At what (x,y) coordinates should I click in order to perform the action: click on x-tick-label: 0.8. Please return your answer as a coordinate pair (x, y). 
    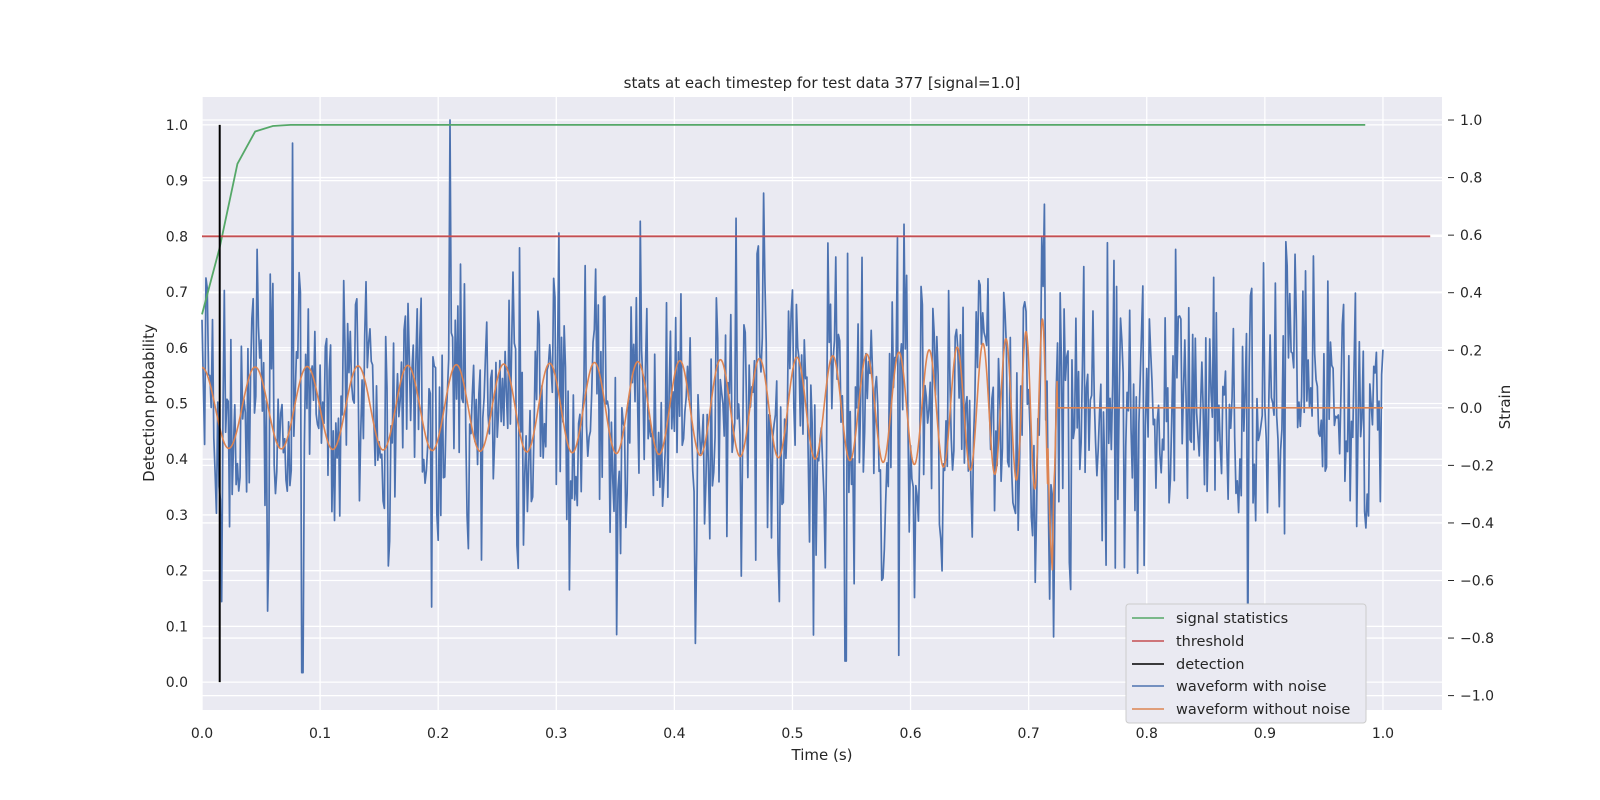
    Looking at the image, I should click on (1147, 734).